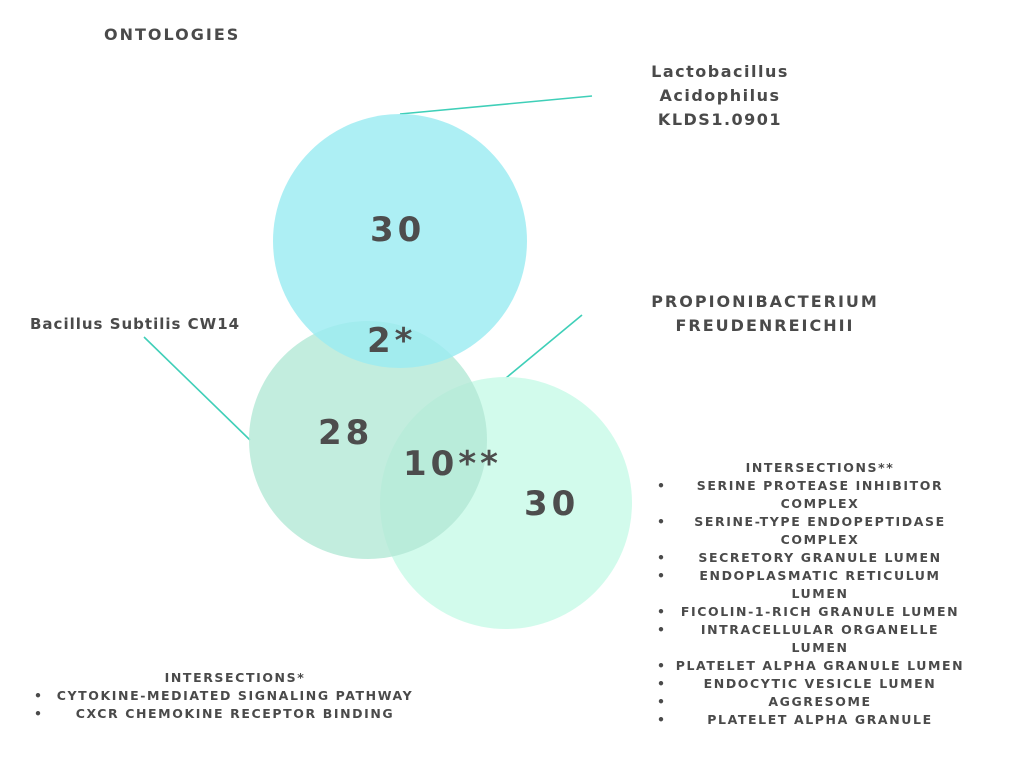 The image size is (1024, 768). I want to click on list-item: CYTOKINE-MEDIATED SIGNALING PATHWAY, so click(235, 696).